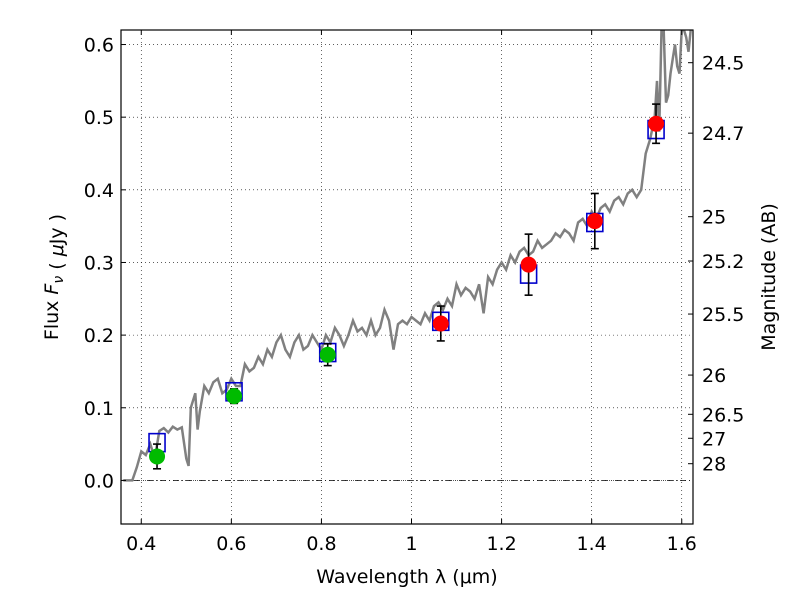  What do you see at coordinates (723, 262) in the screenshot?
I see `y2-tick-label: 25.2` at bounding box center [723, 262].